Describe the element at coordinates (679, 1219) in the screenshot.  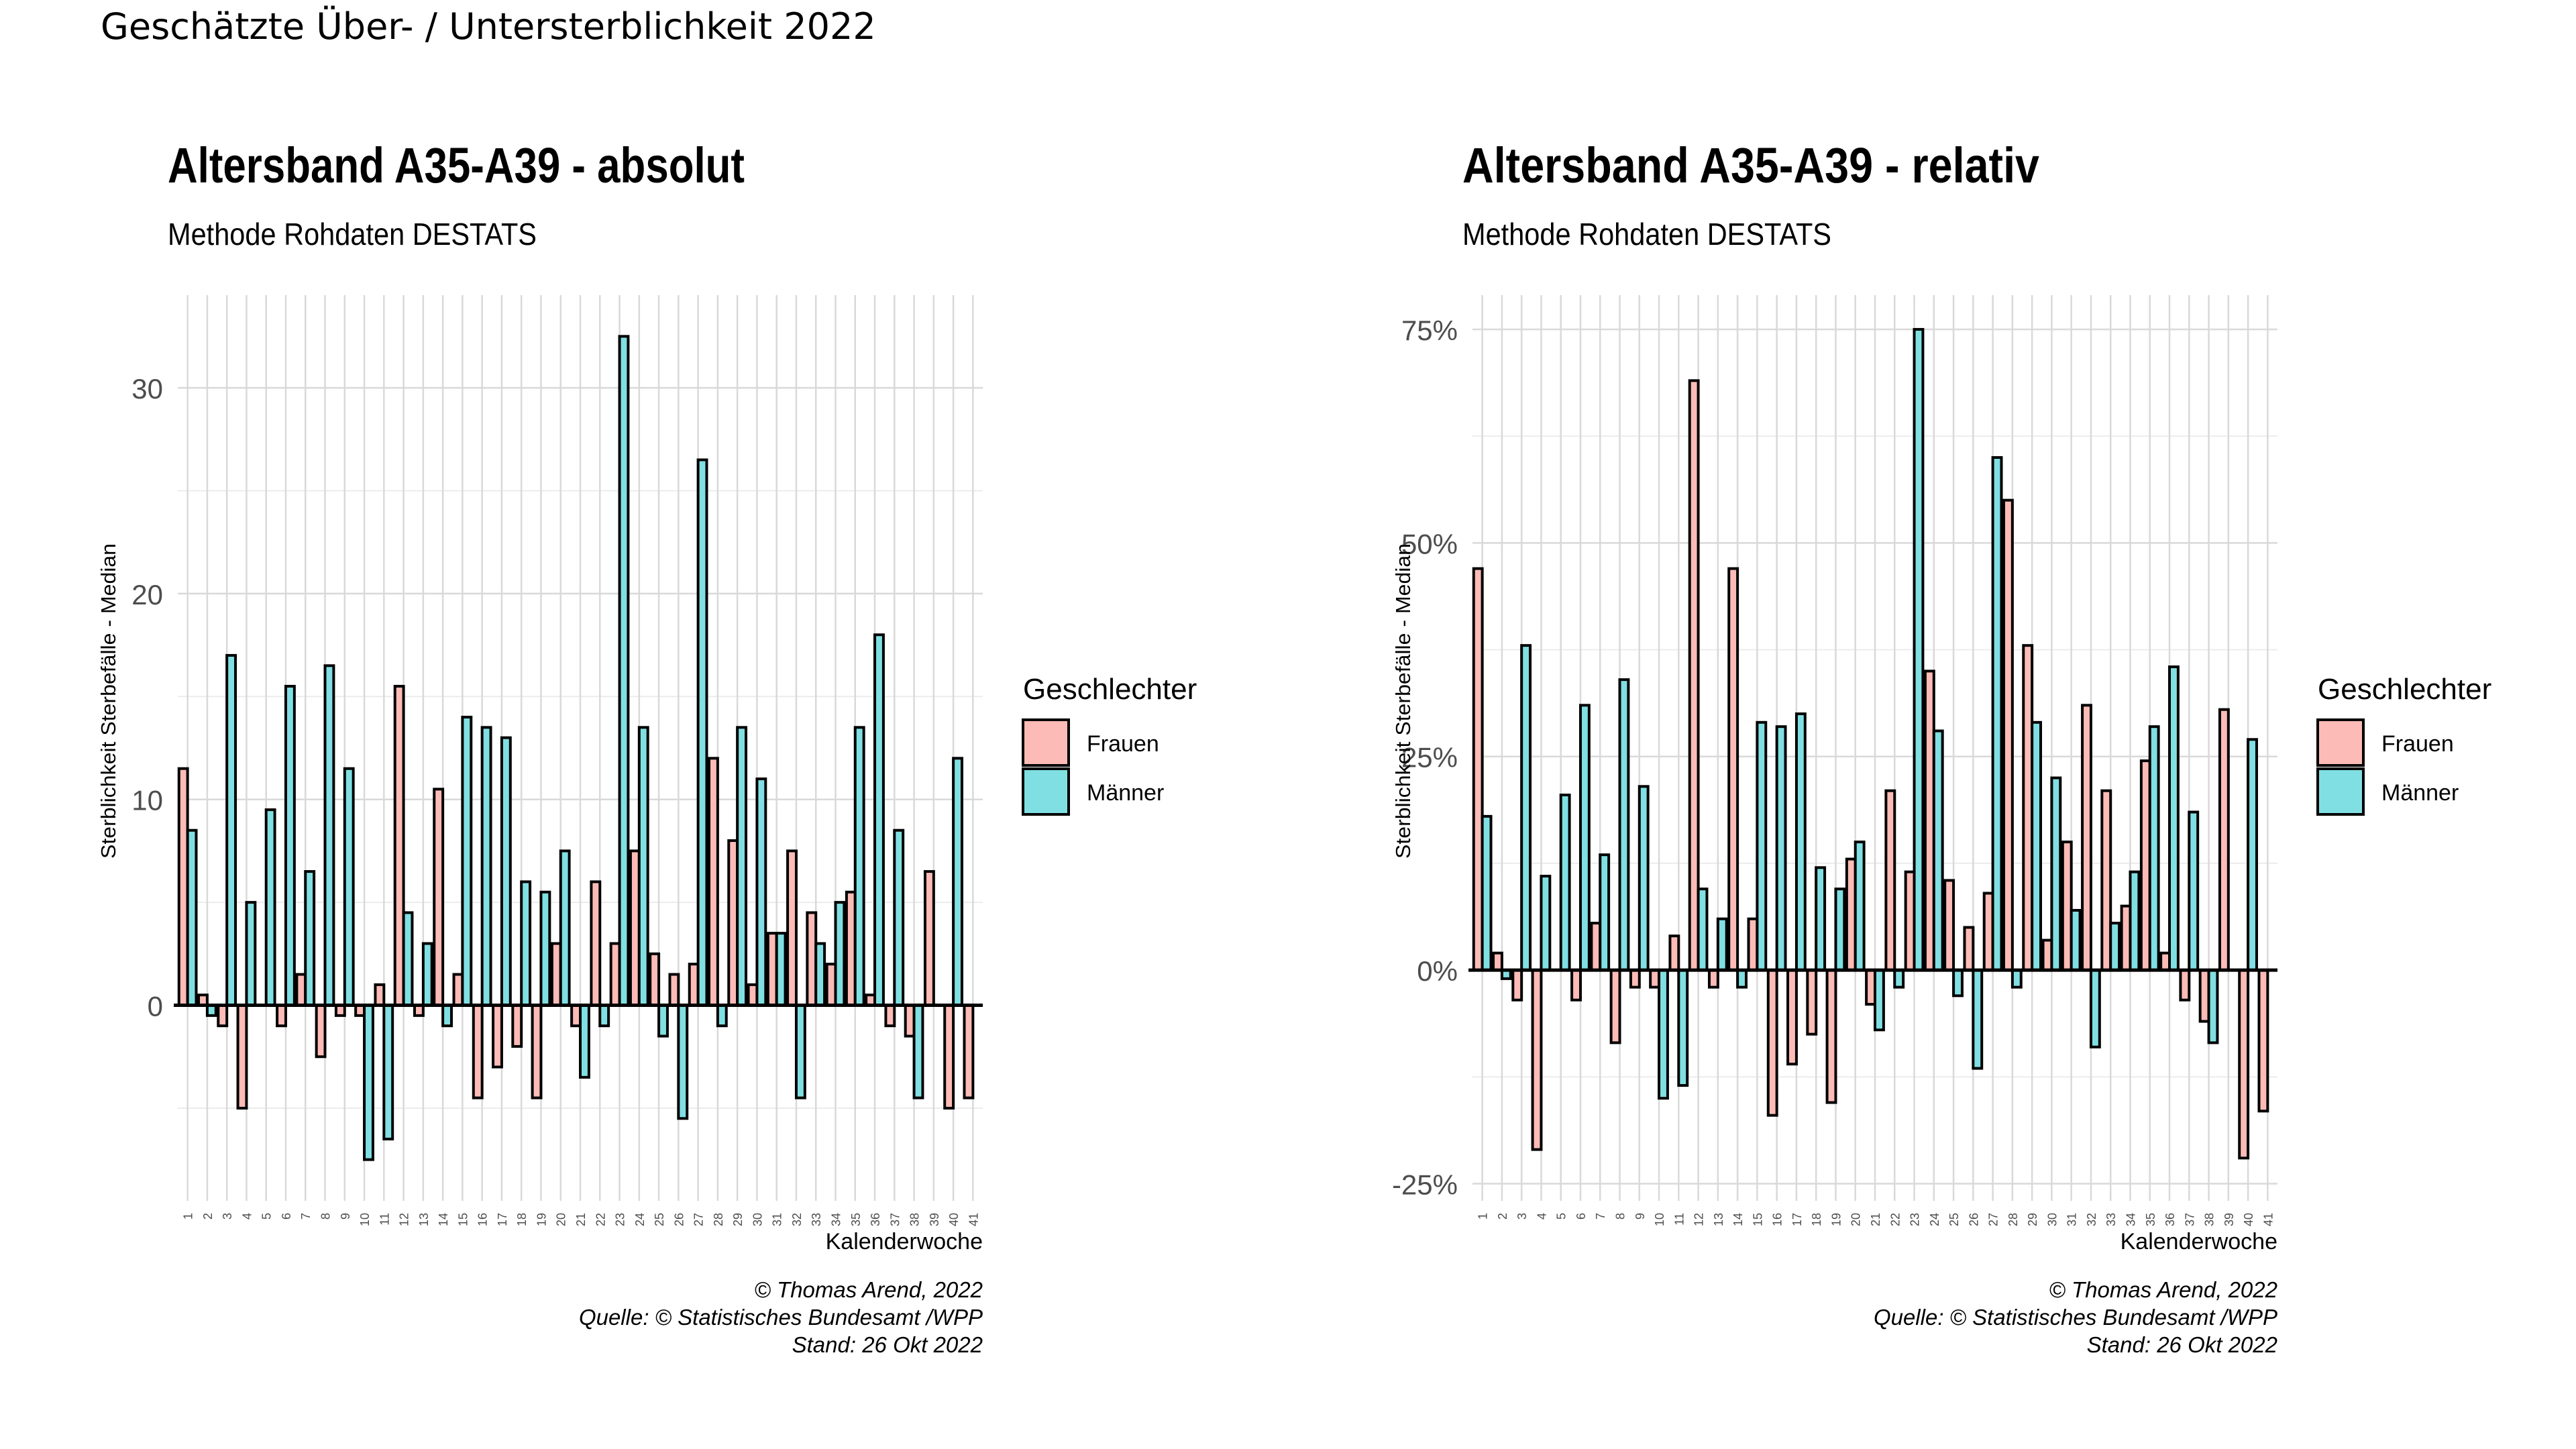
I see `x-tick-label: 26` at that location.